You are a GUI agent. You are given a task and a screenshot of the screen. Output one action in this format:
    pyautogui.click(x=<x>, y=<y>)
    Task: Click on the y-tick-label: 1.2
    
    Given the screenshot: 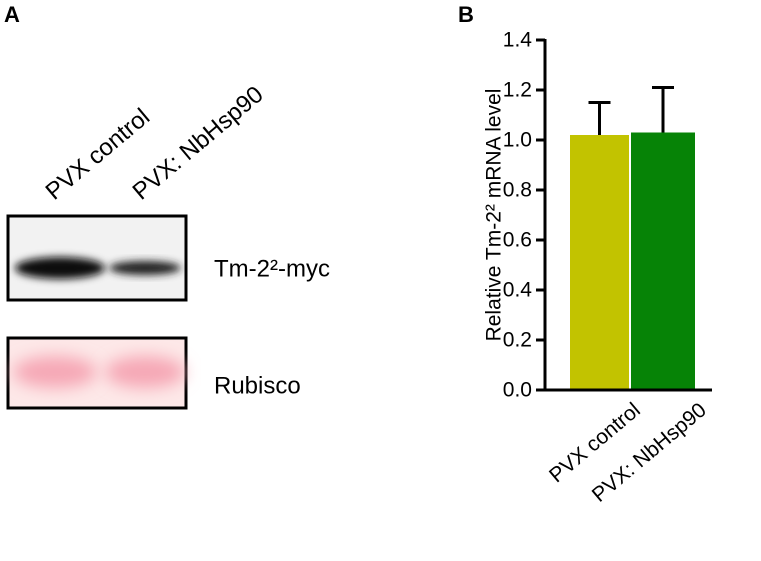 What is the action you would take?
    pyautogui.click(x=517, y=90)
    